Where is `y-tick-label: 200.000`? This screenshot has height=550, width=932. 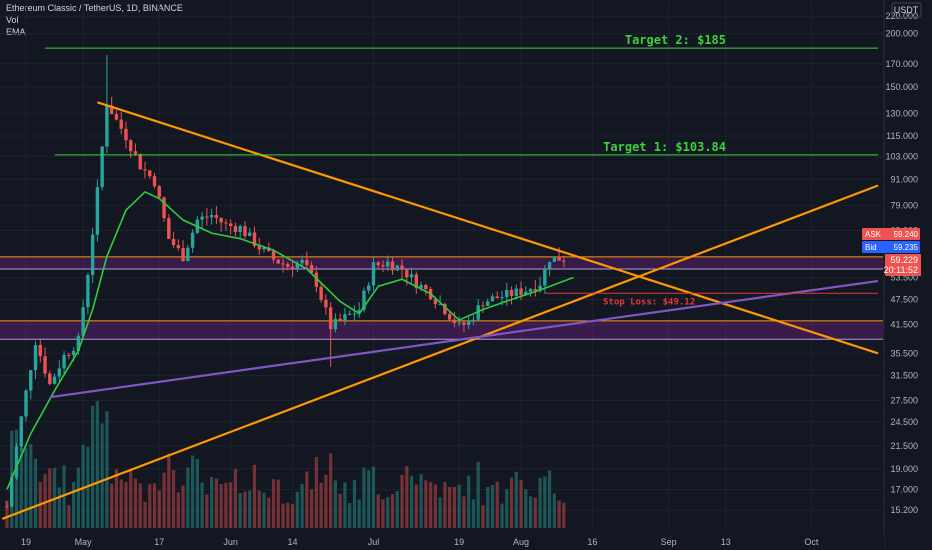 y-tick-label: 200.000 is located at coordinates (901, 34).